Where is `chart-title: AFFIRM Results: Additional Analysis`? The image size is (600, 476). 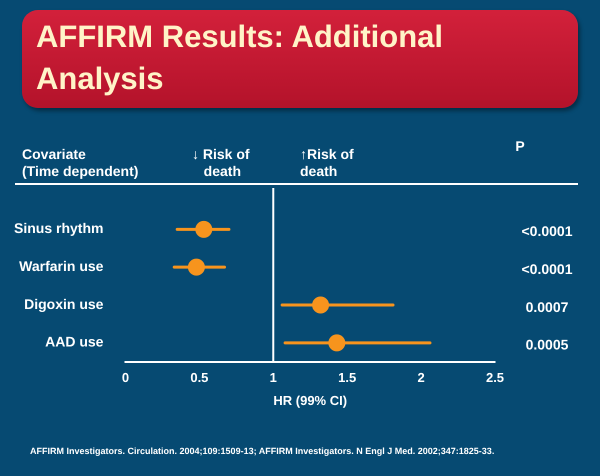 chart-title: AFFIRM Results: Additional Analysis is located at coordinates (240, 58).